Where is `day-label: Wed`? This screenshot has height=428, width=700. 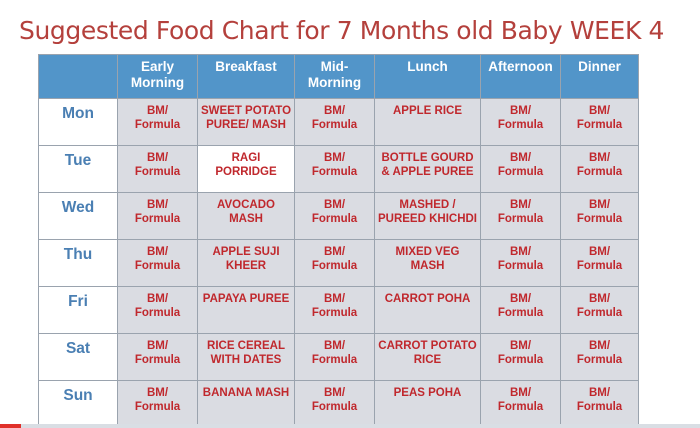
day-label: Wed is located at coordinates (78, 216).